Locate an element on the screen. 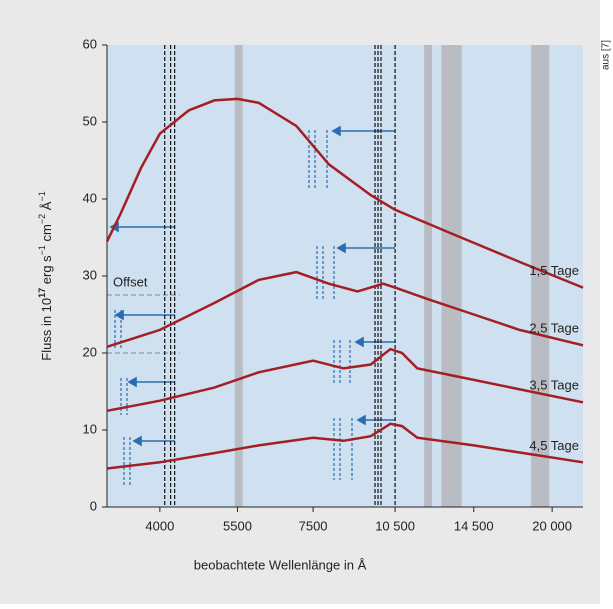  y-label-part: 17 is located at coordinates (42, 293).